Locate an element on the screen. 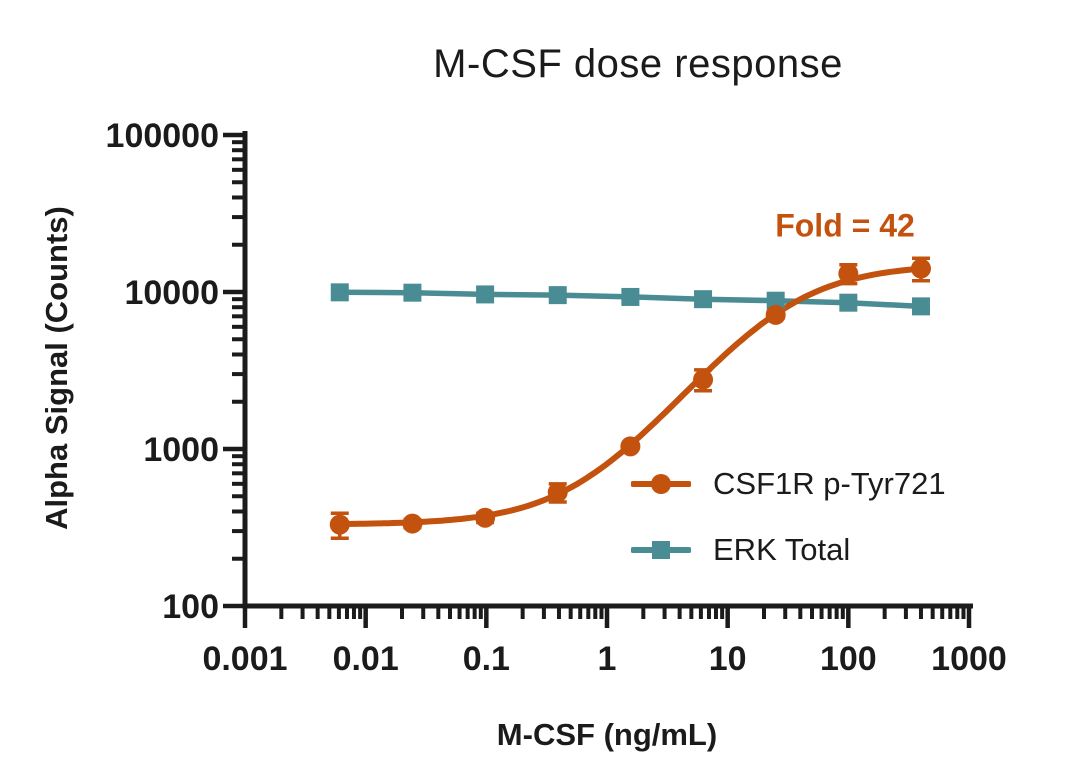 The width and height of the screenshot is (1080, 784). fold-annotation: Fold = 42 is located at coordinates (845, 225).